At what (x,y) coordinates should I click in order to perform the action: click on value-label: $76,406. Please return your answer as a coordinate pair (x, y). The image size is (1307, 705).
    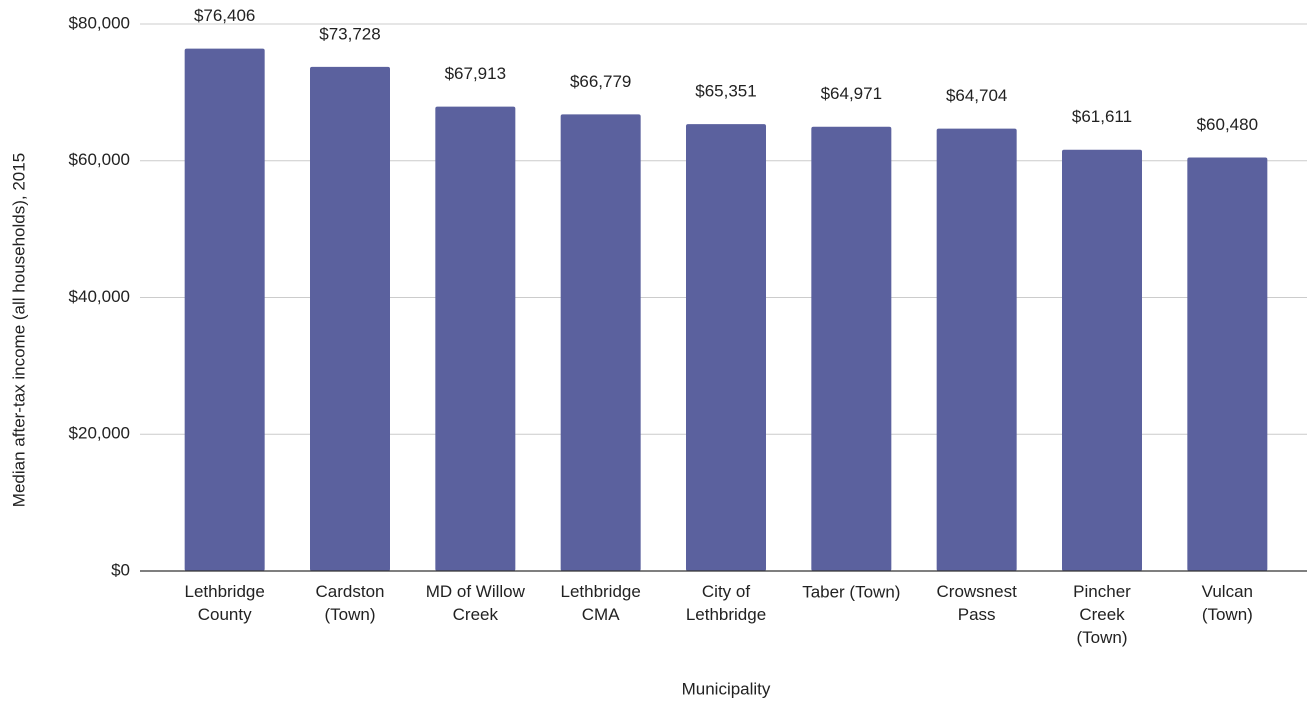
    Looking at the image, I should click on (224, 15).